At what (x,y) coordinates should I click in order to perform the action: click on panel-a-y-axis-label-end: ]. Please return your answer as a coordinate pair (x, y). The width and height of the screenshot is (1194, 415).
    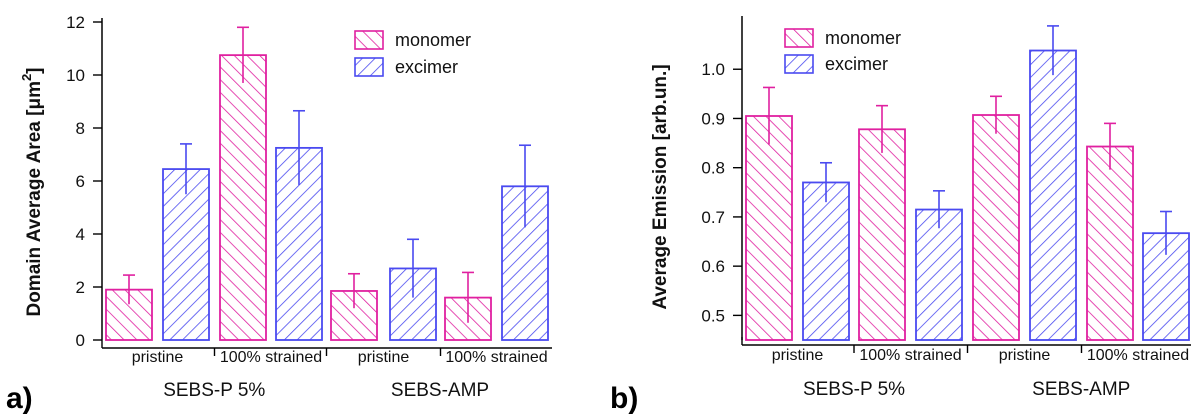
    Looking at the image, I should click on (34, 70).